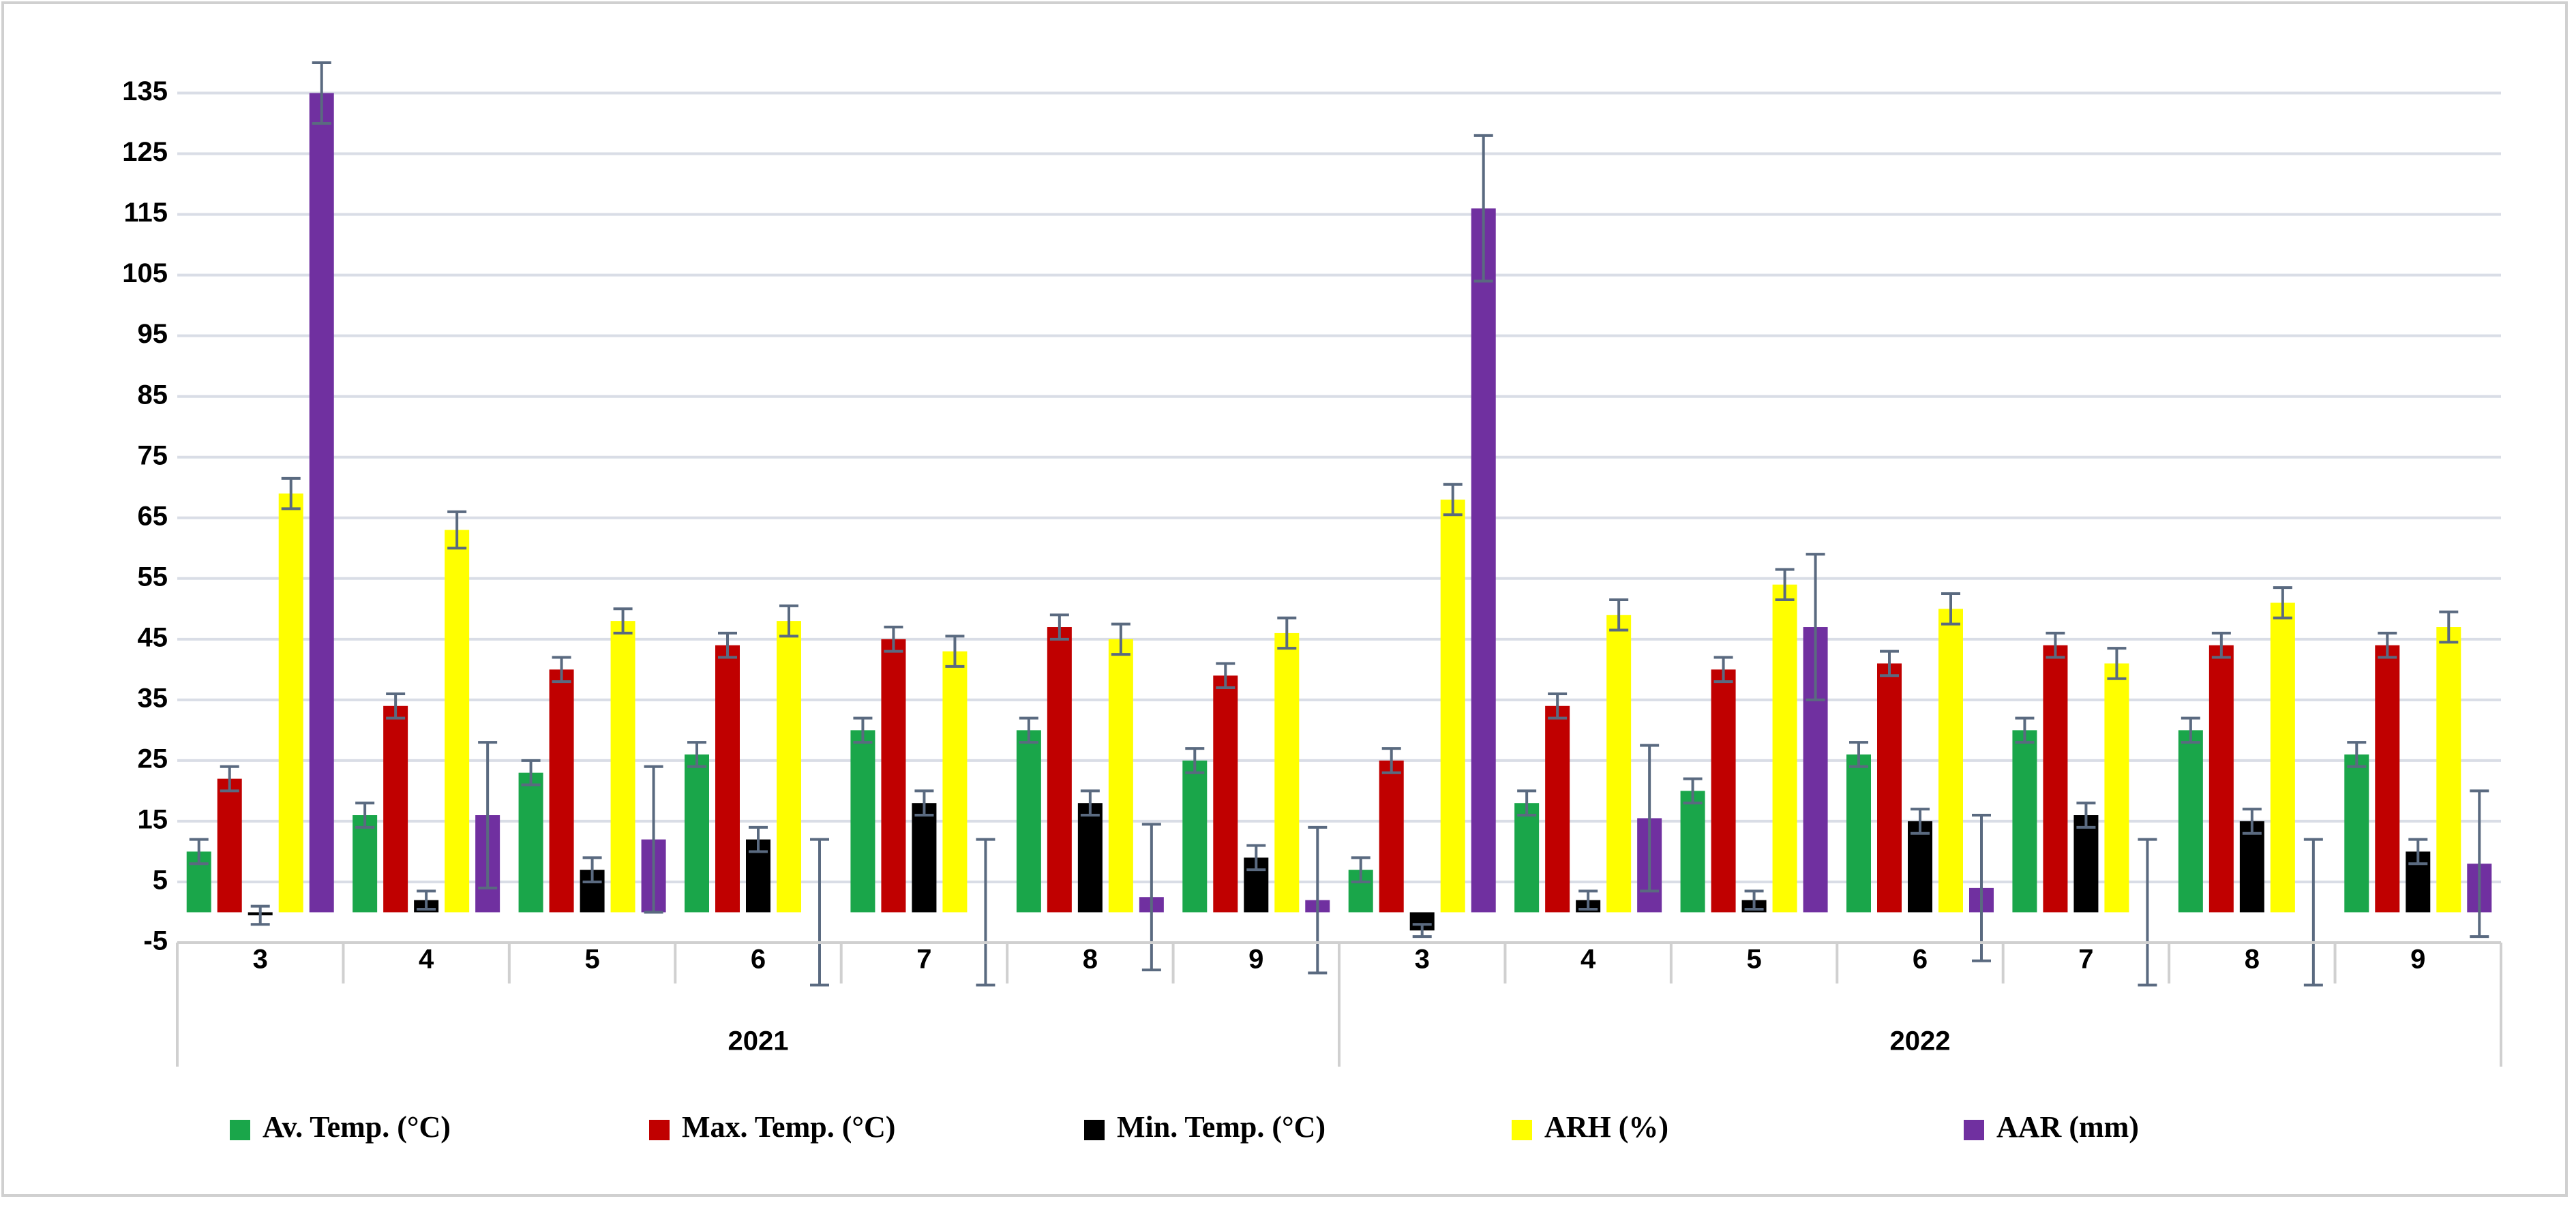  I want to click on x-tick-label: 5, so click(1753, 960).